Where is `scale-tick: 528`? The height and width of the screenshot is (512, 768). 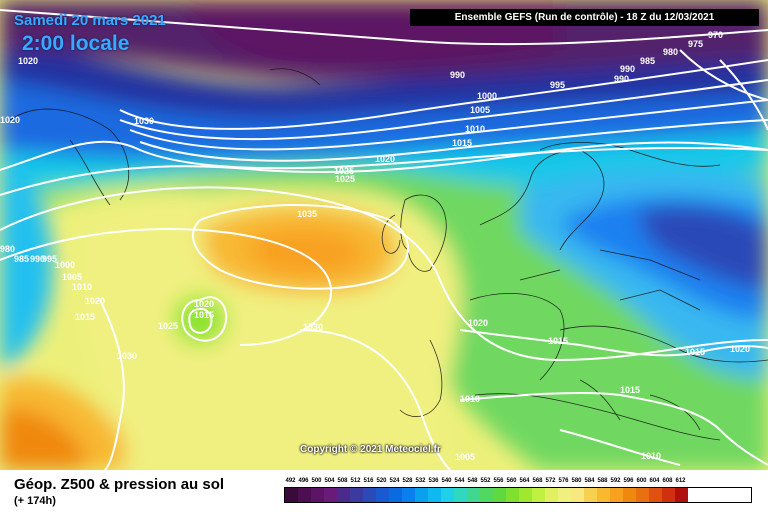
scale-tick: 528 is located at coordinates (407, 481).